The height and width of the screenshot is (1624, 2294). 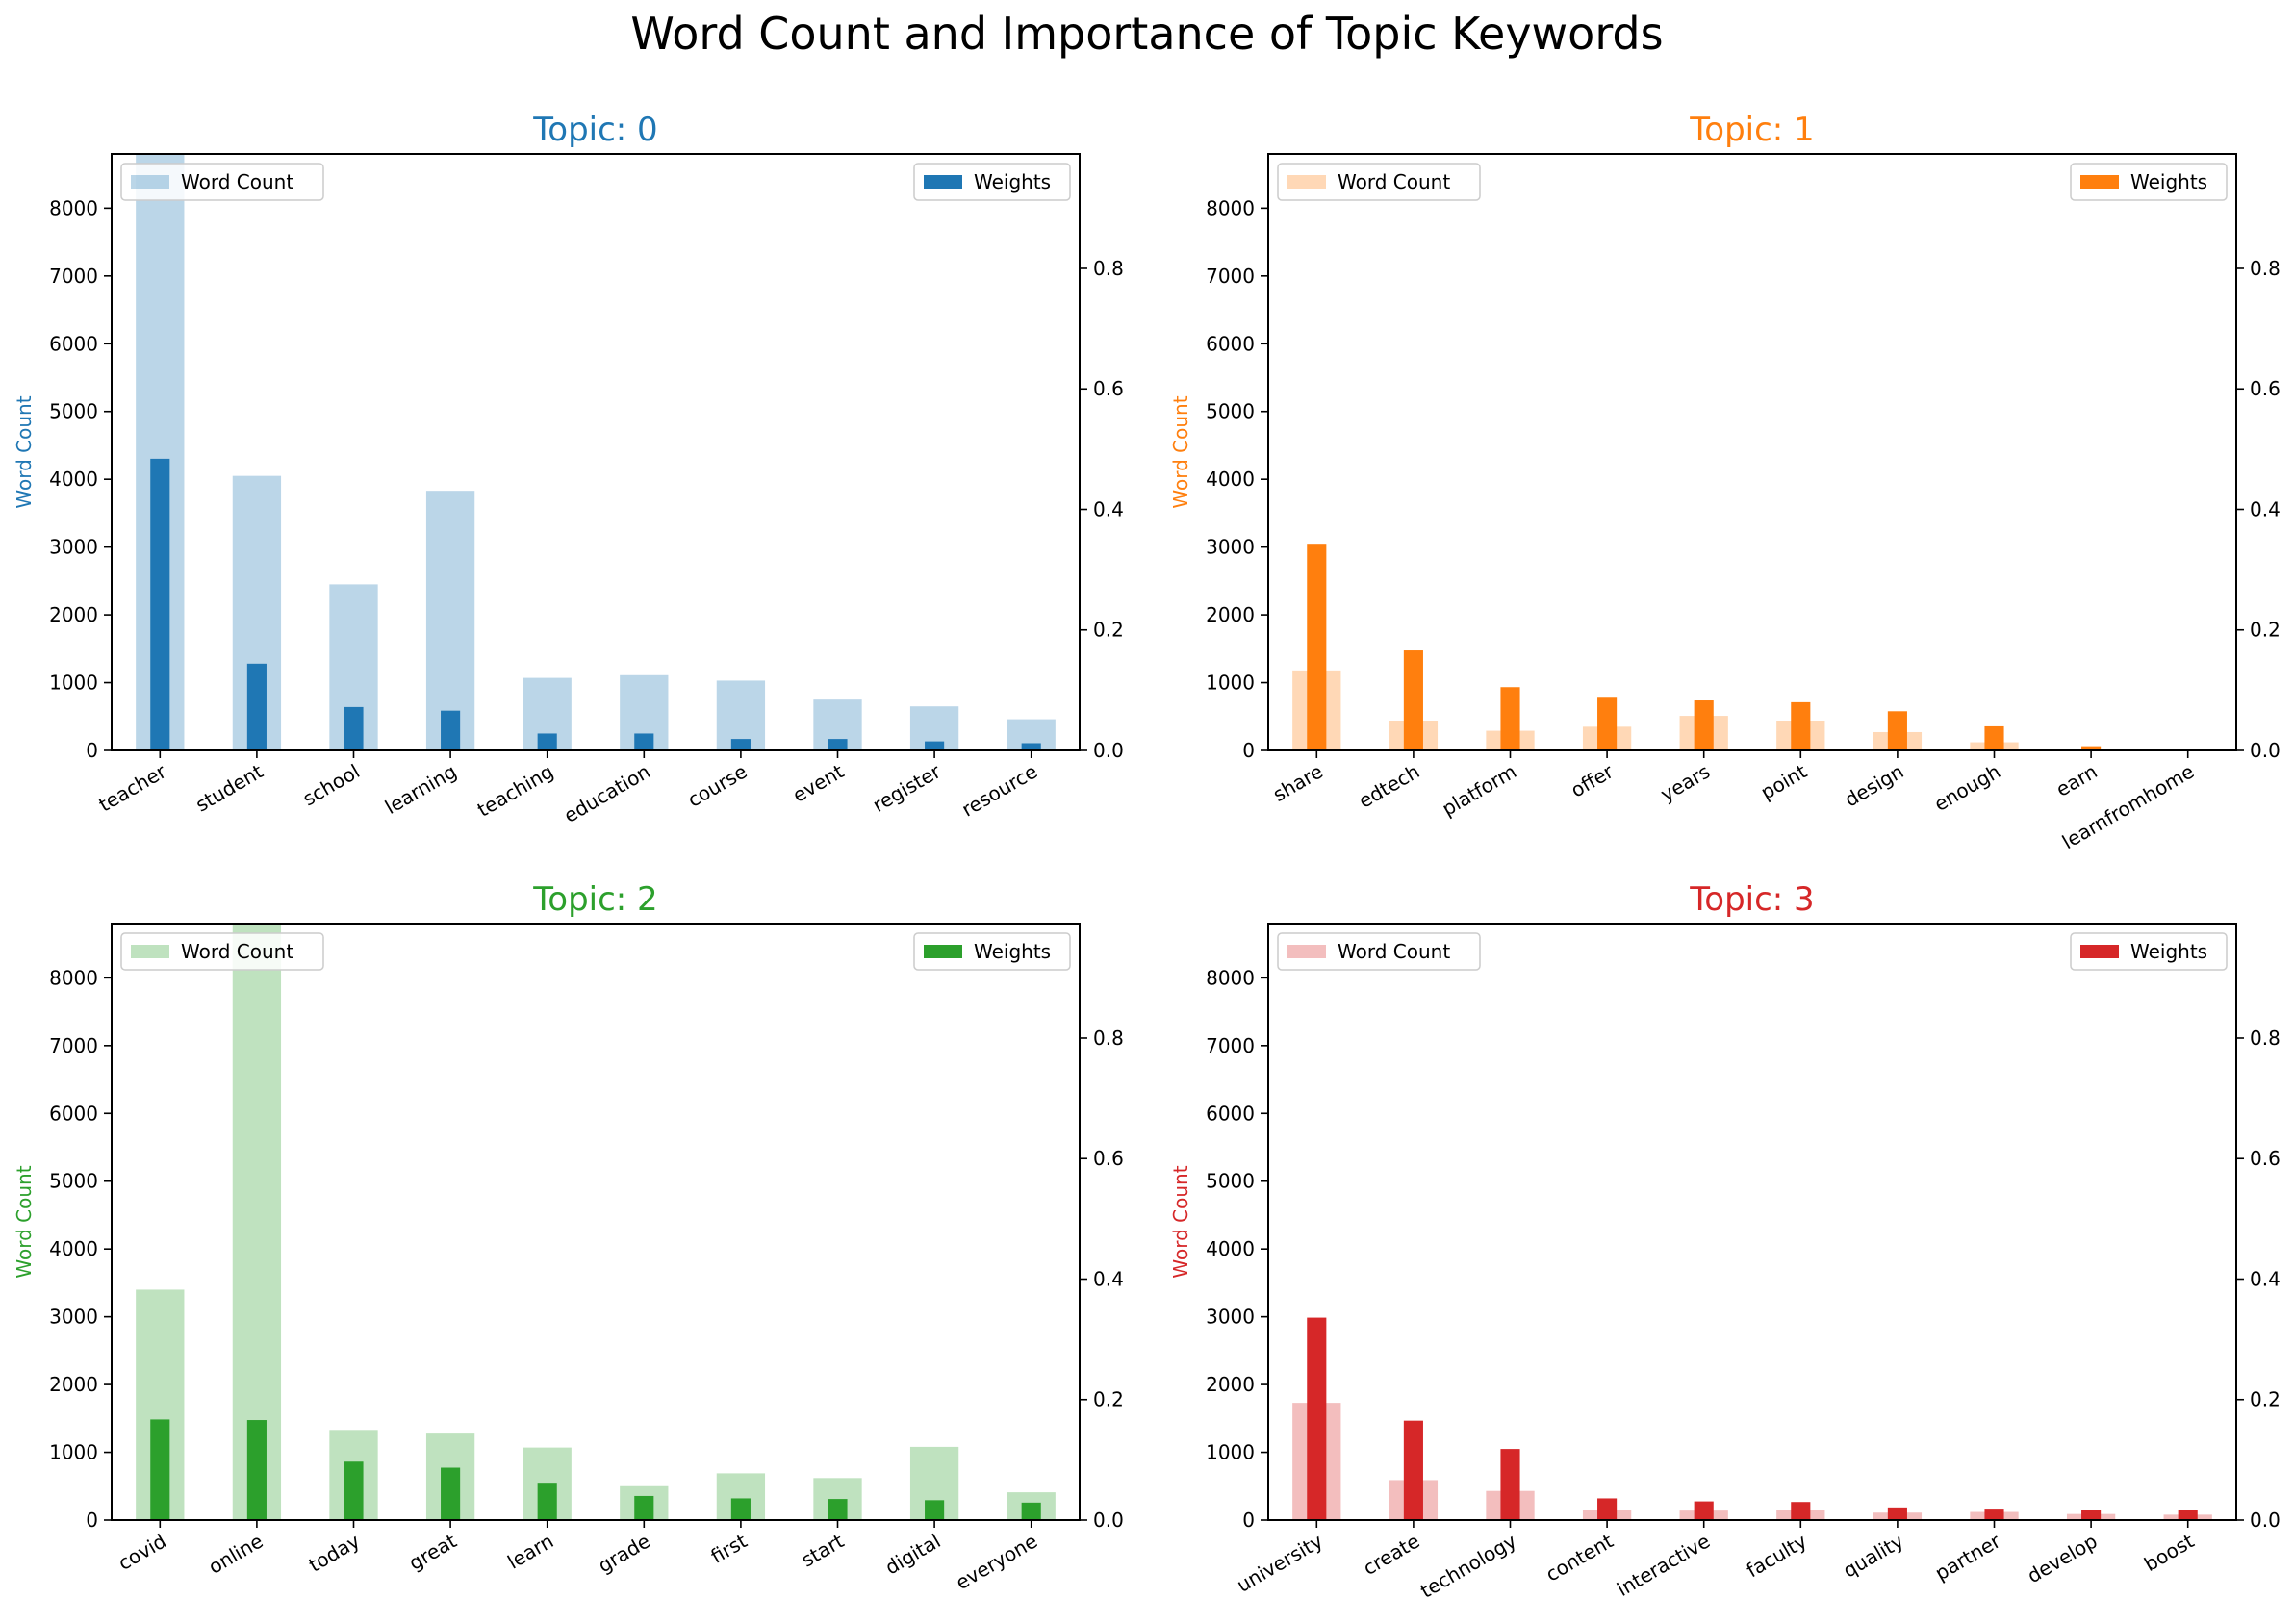 I want to click on x-tick-label: edtech, so click(x=1389, y=786).